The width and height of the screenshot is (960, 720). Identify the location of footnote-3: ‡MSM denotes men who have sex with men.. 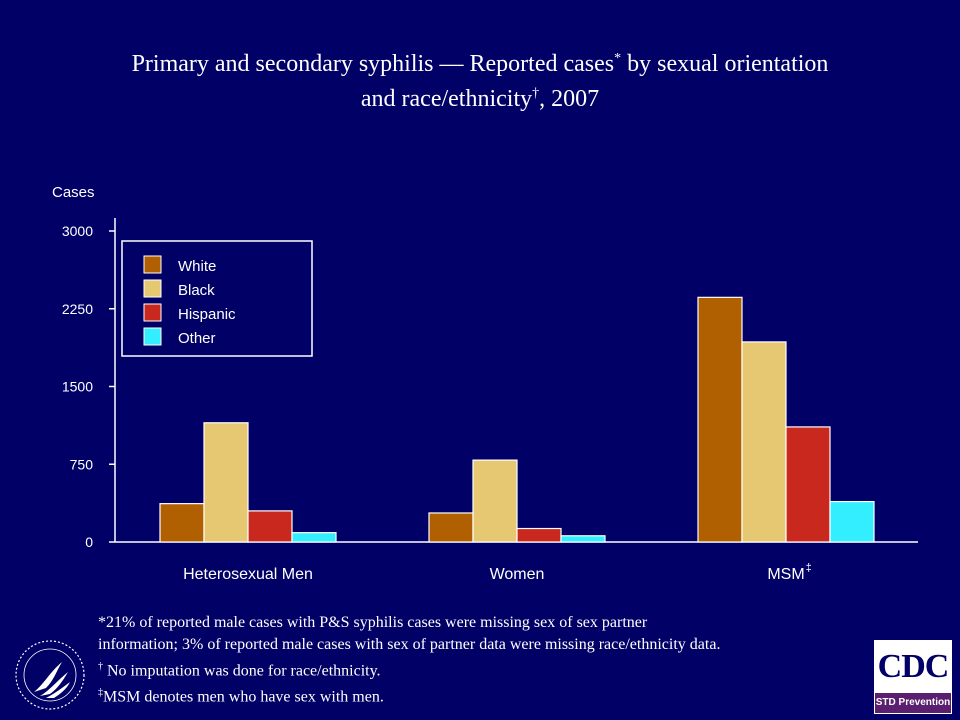
(498, 695).